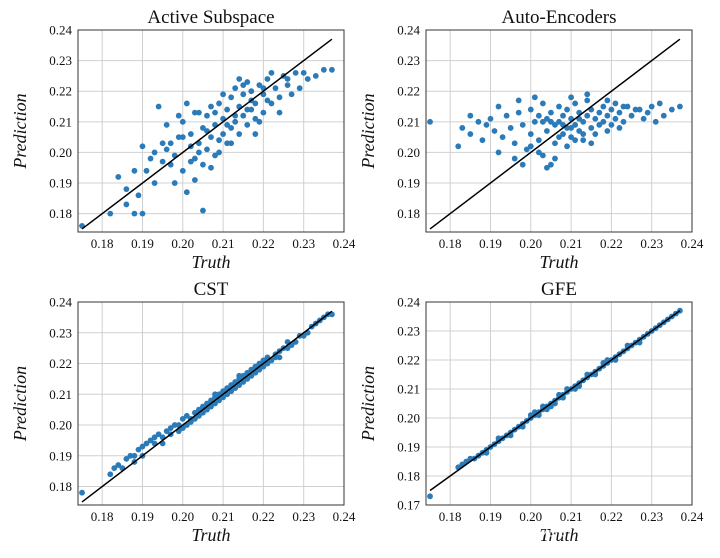 This screenshot has height=558, width=720. What do you see at coordinates (210, 17) in the screenshot?
I see `panel-title: Active Subspace` at bounding box center [210, 17].